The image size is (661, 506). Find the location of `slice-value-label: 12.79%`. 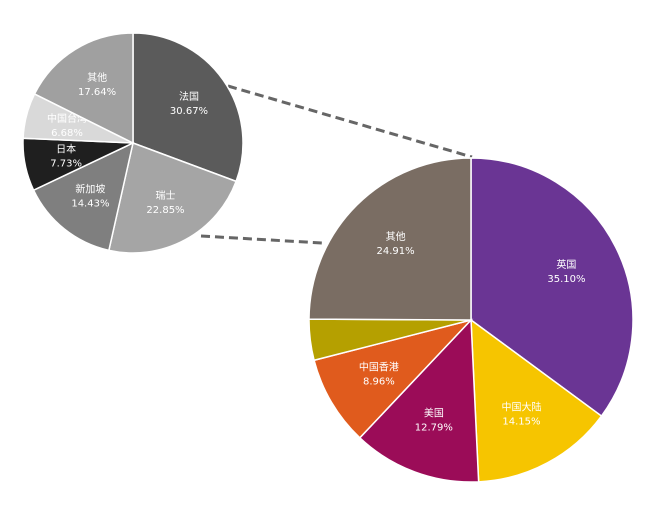

slice-value-label: 12.79% is located at coordinates (434, 427).